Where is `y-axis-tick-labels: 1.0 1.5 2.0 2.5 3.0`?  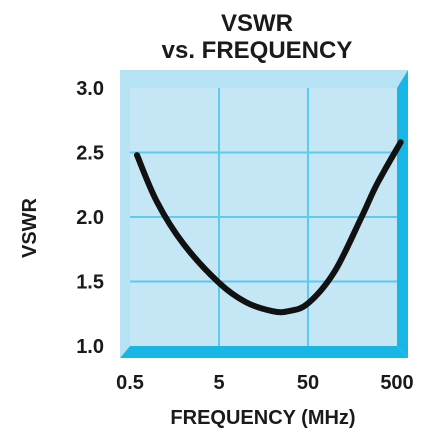
y-axis-tick-labels: 1.0 1.5 2.0 2.5 3.0 is located at coordinates (90, 218).